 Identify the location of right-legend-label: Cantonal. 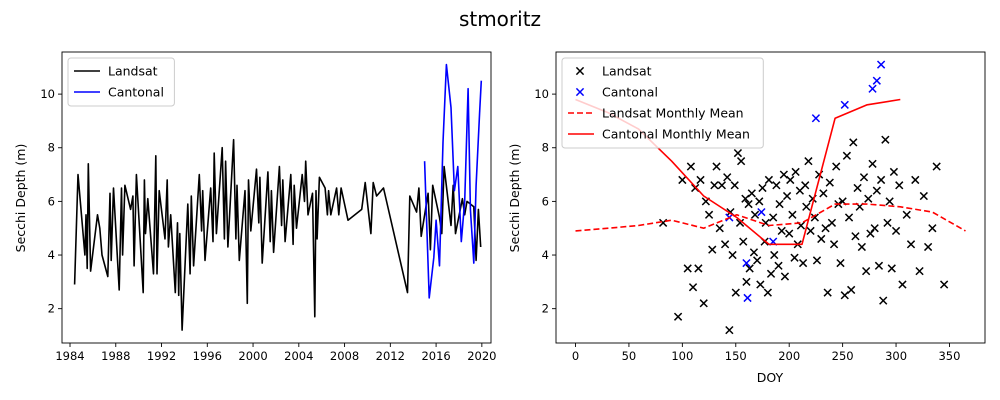
(630, 92).